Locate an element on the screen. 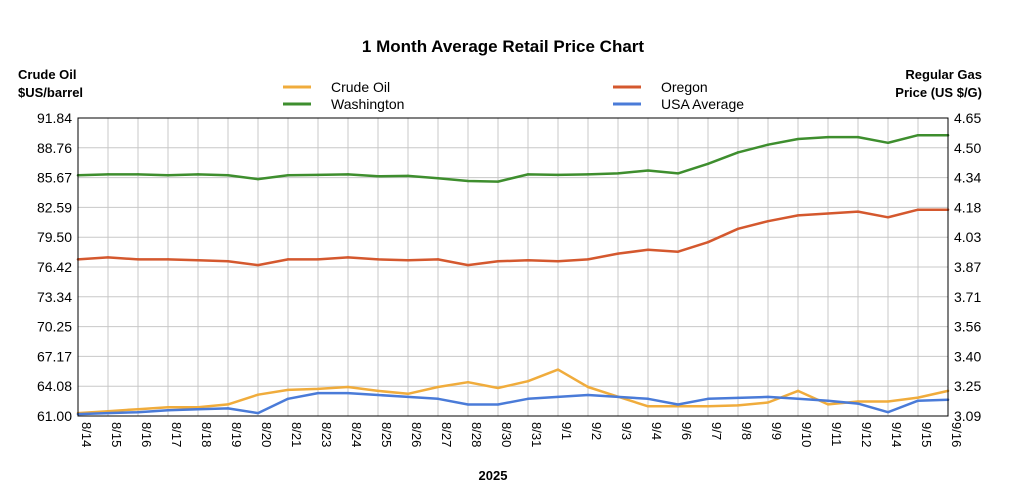  x-tick-label: 8/24 is located at coordinates (356, 434).